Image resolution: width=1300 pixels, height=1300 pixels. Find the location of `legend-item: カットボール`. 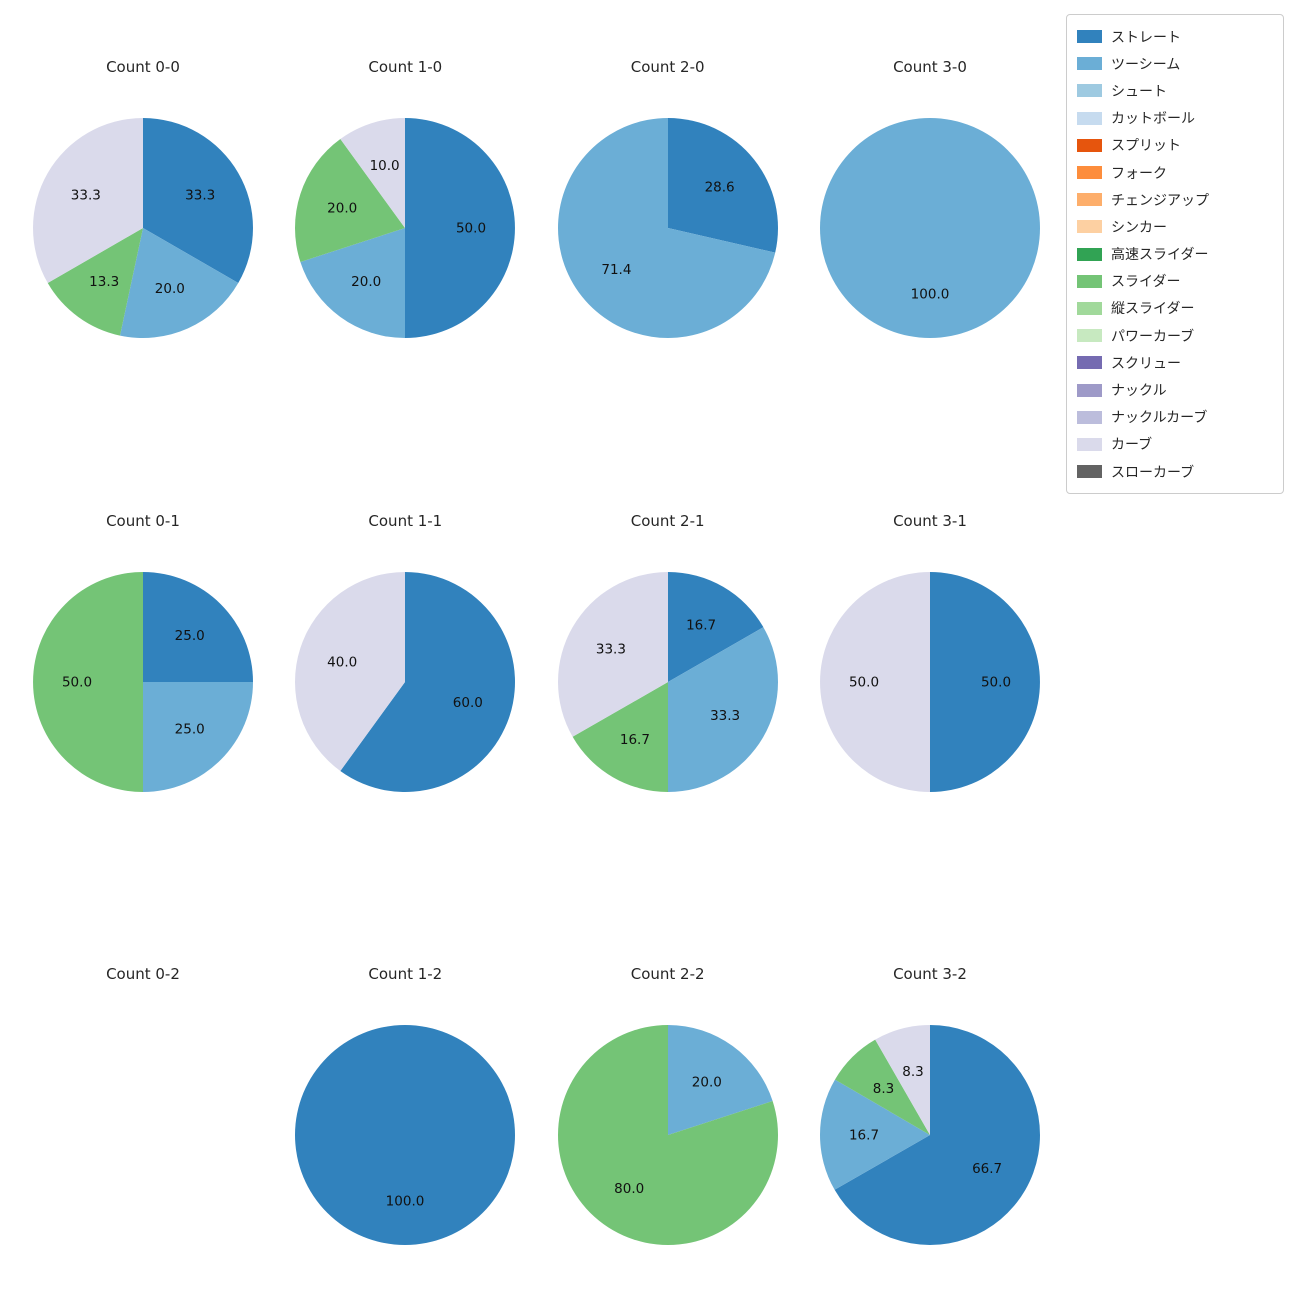

legend-item: カットボール is located at coordinates (1175, 118).